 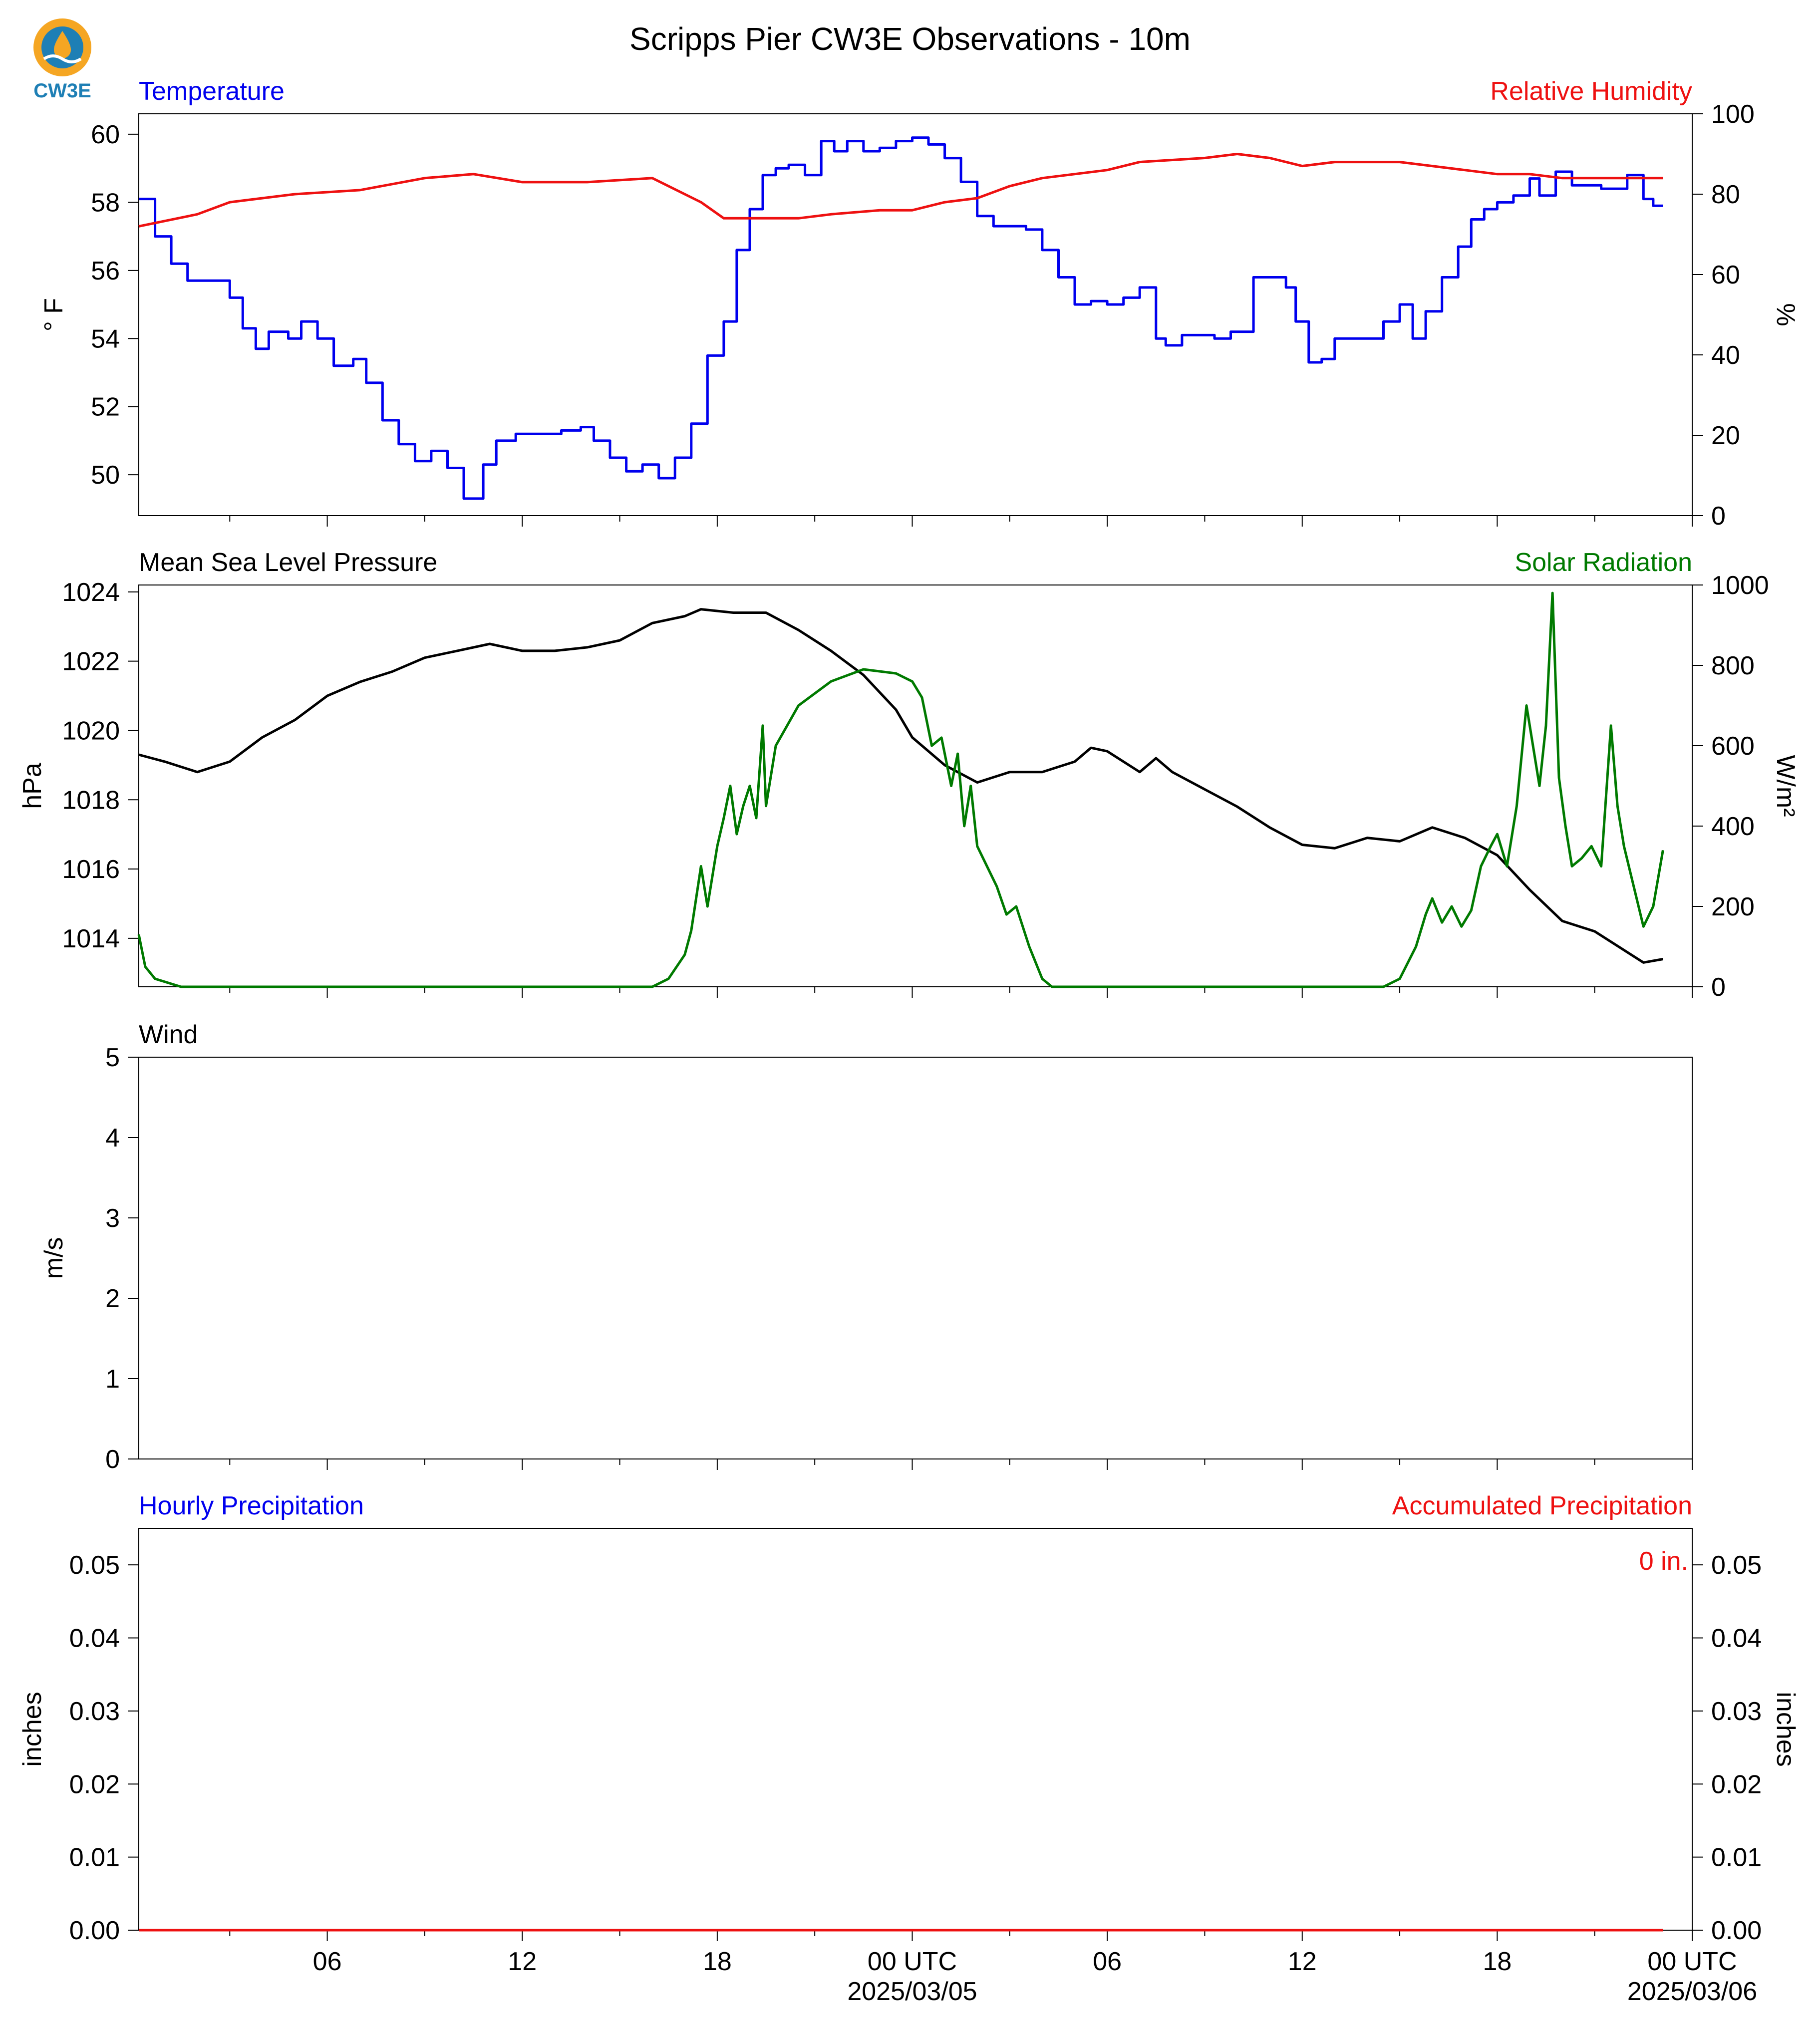 I want to click on left-tick-label: 0.00, so click(x=94, y=1930).